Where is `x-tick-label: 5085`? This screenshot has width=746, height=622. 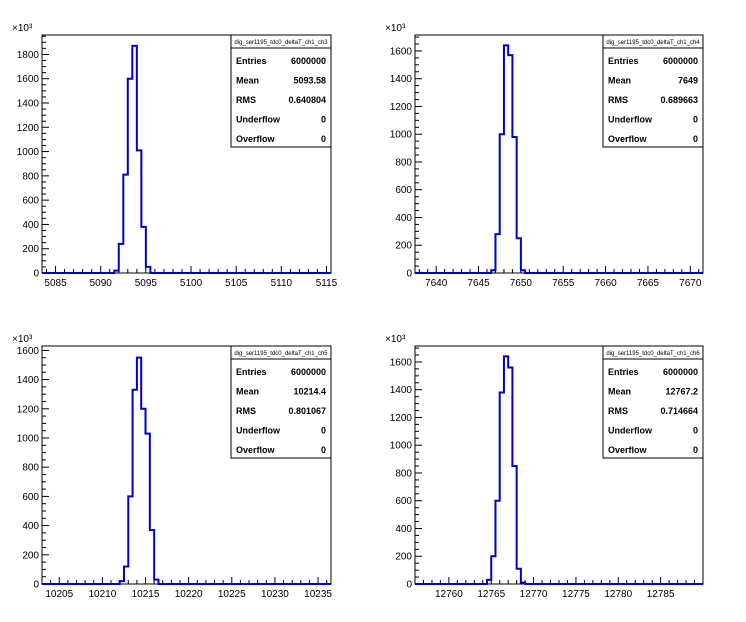 x-tick-label: 5085 is located at coordinates (55, 283).